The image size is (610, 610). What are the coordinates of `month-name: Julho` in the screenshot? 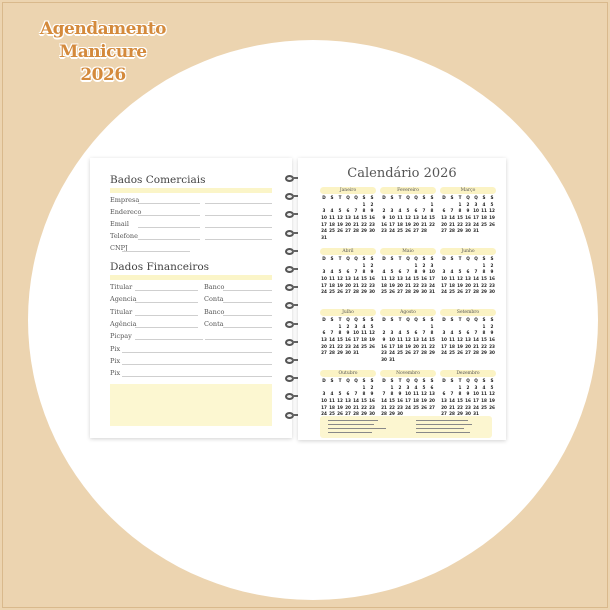 It's located at (348, 312).